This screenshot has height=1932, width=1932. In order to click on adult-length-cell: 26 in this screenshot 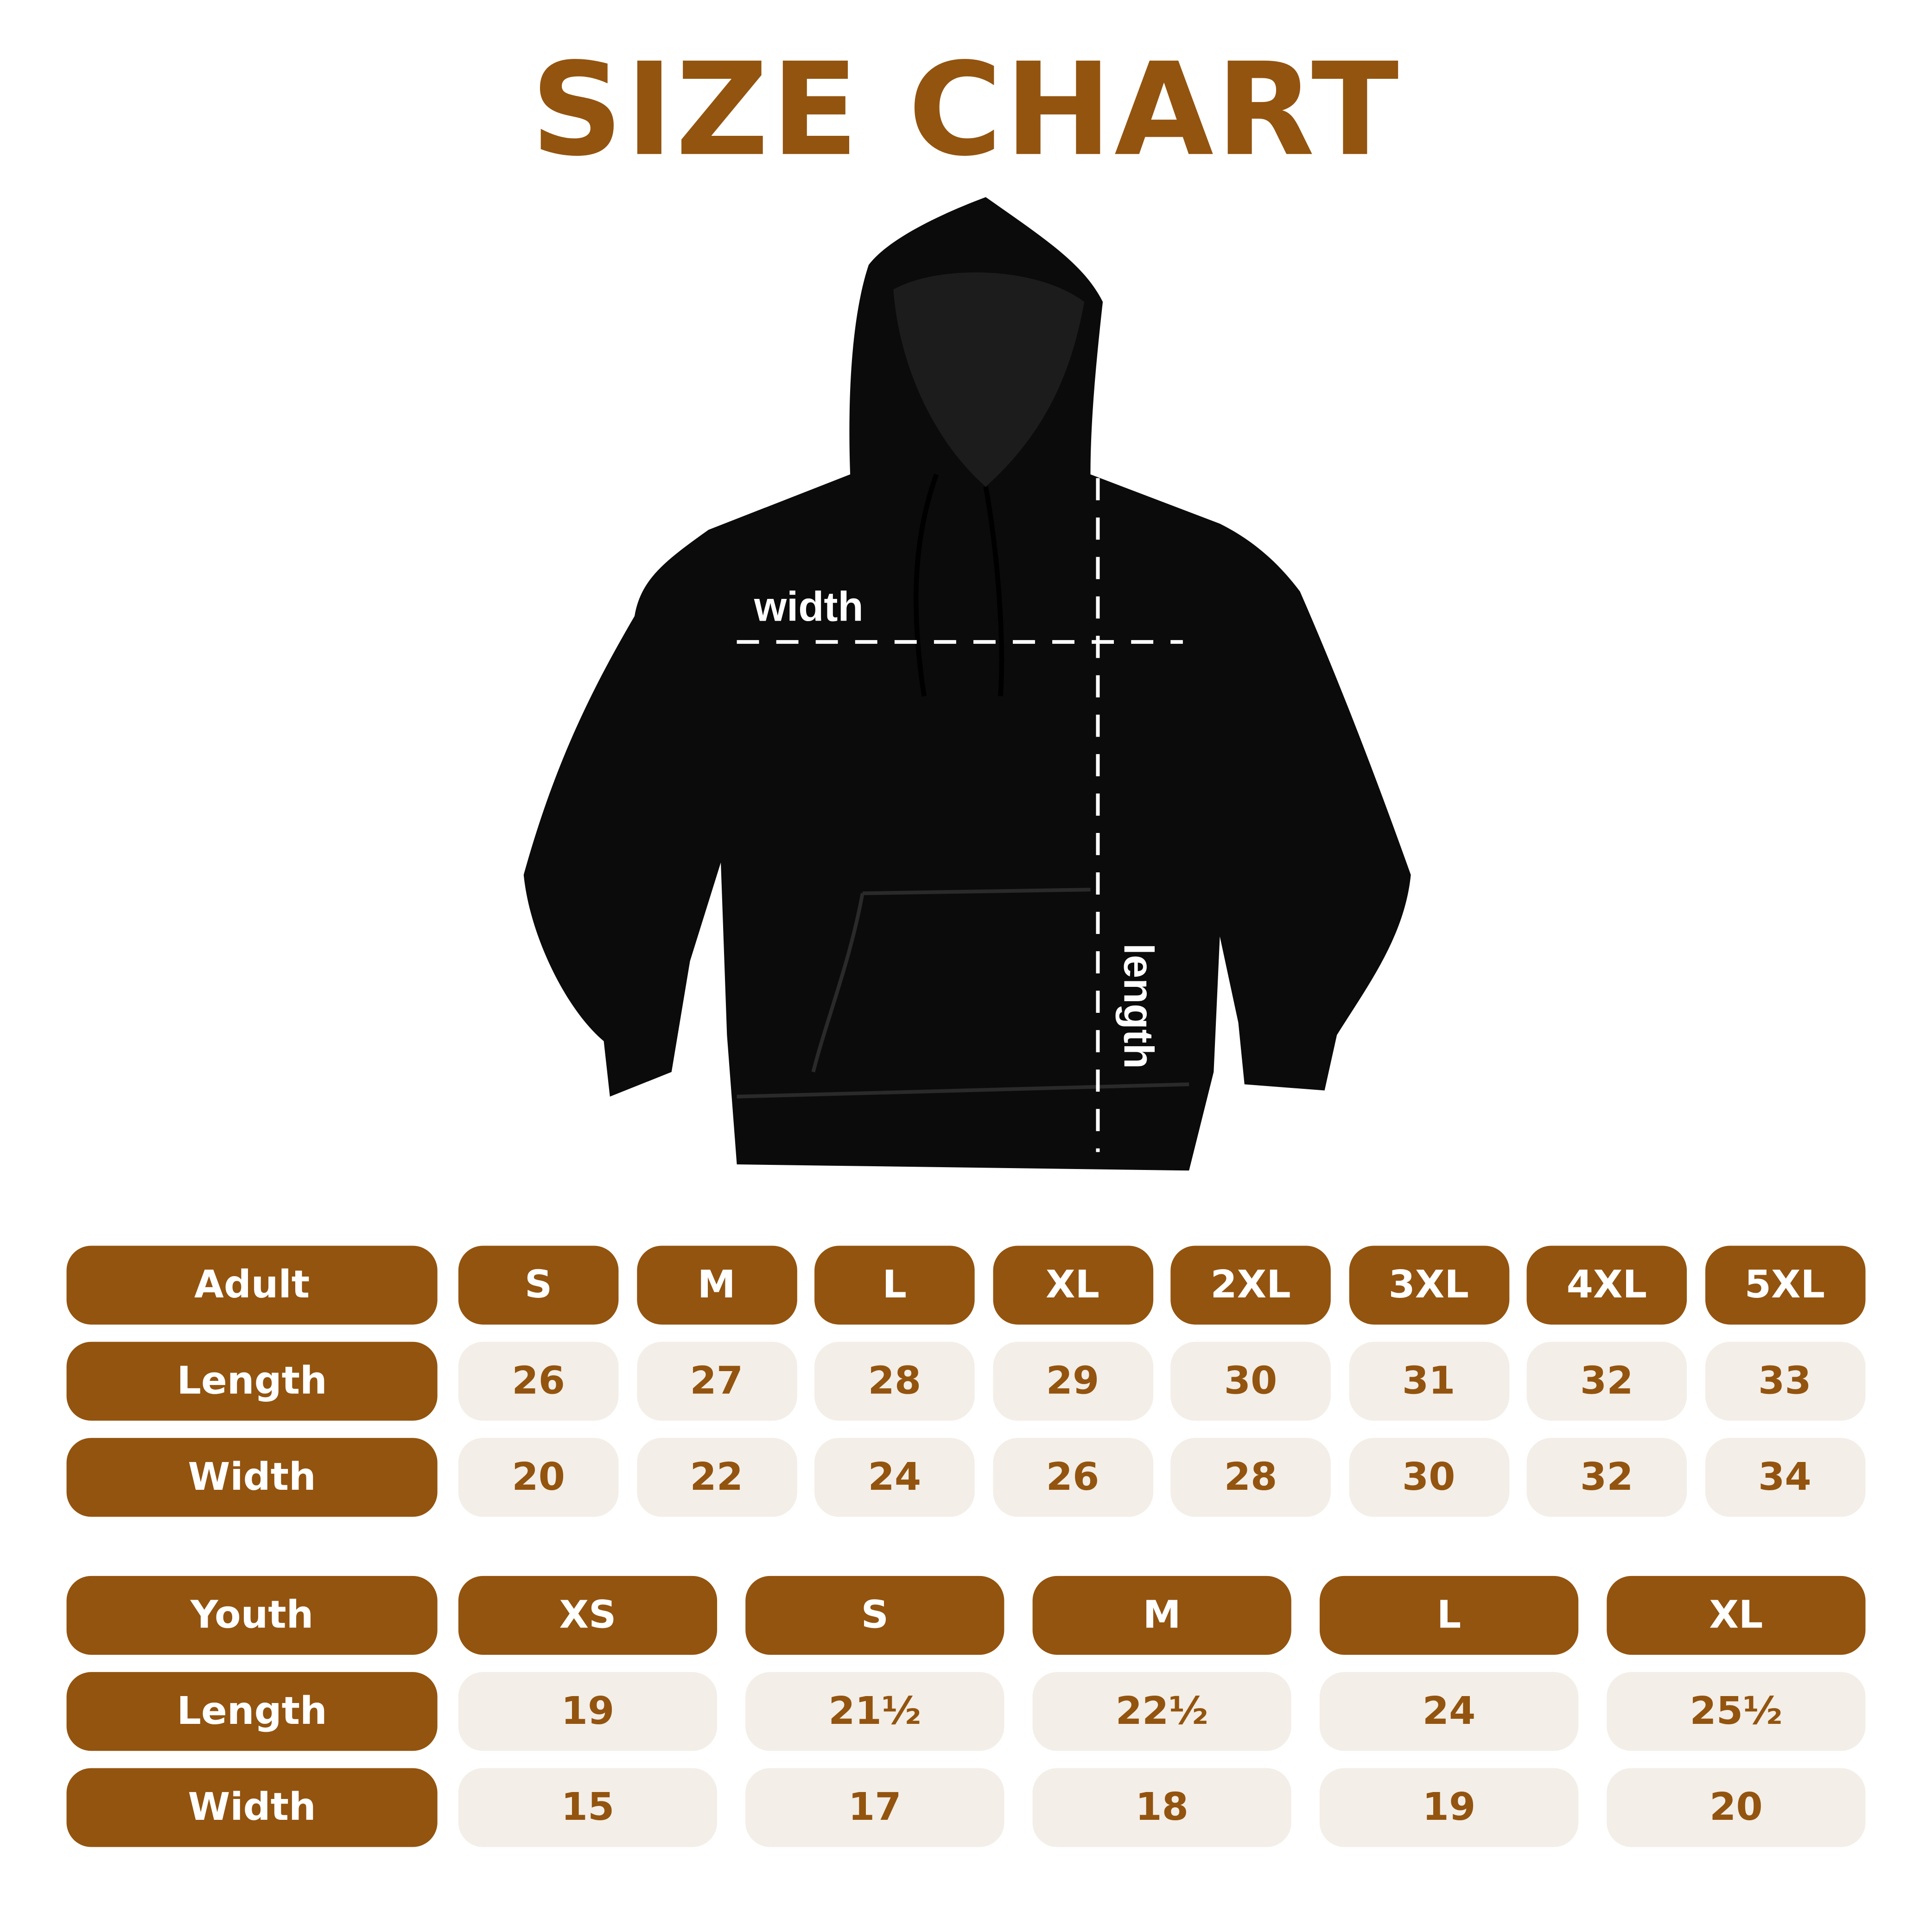, I will do `click(538, 1381)`.